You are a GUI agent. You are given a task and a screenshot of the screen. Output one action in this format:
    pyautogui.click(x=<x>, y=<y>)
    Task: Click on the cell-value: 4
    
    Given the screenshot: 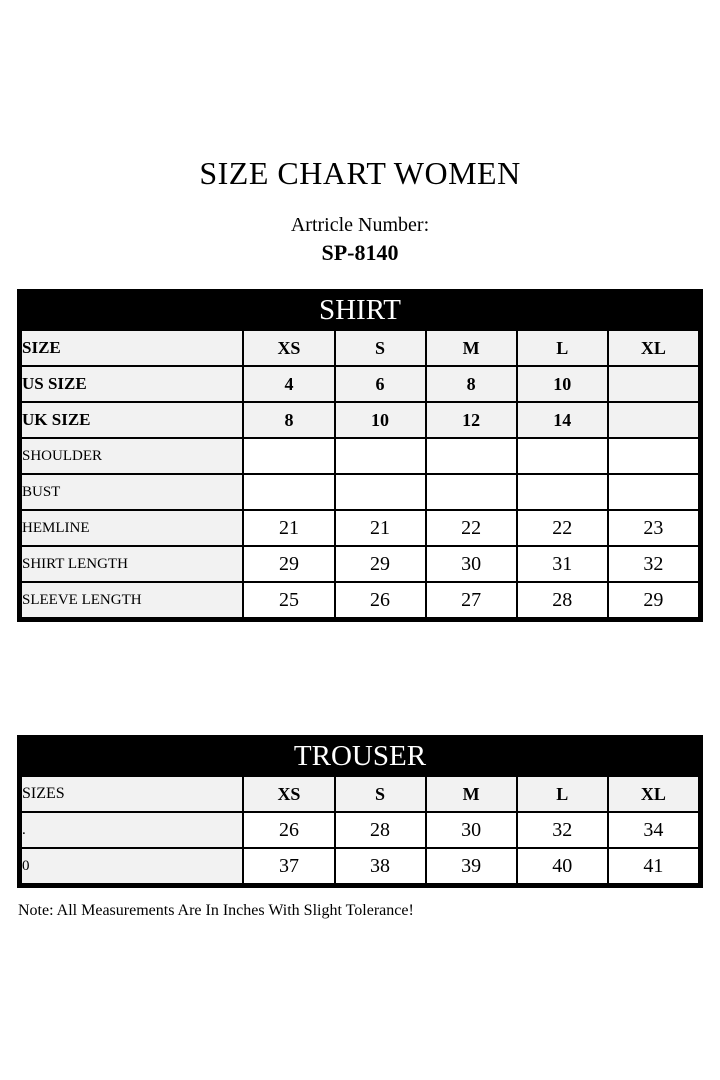 What is the action you would take?
    pyautogui.click(x=289, y=384)
    